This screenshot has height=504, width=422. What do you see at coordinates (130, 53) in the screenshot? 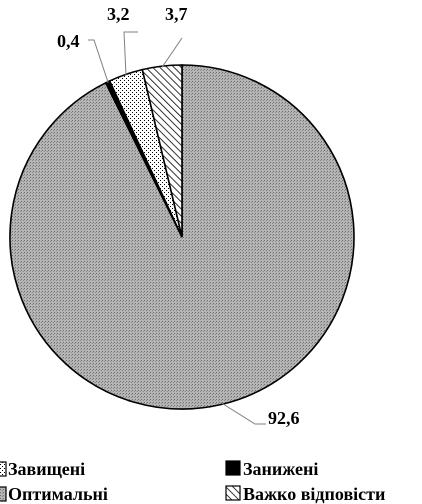
I see `leader-line-zavyshcheni` at bounding box center [130, 53].